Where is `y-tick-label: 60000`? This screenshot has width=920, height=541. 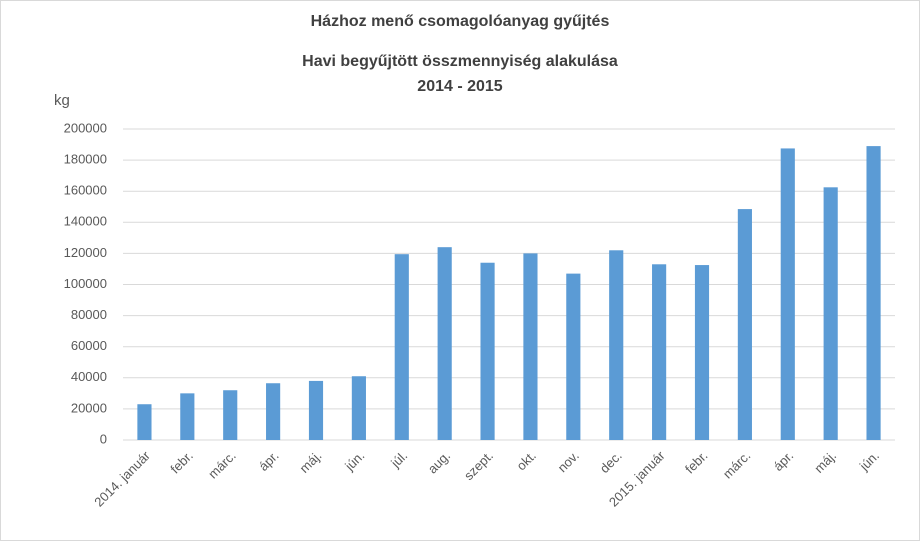
y-tick-label: 60000 is located at coordinates (89, 345).